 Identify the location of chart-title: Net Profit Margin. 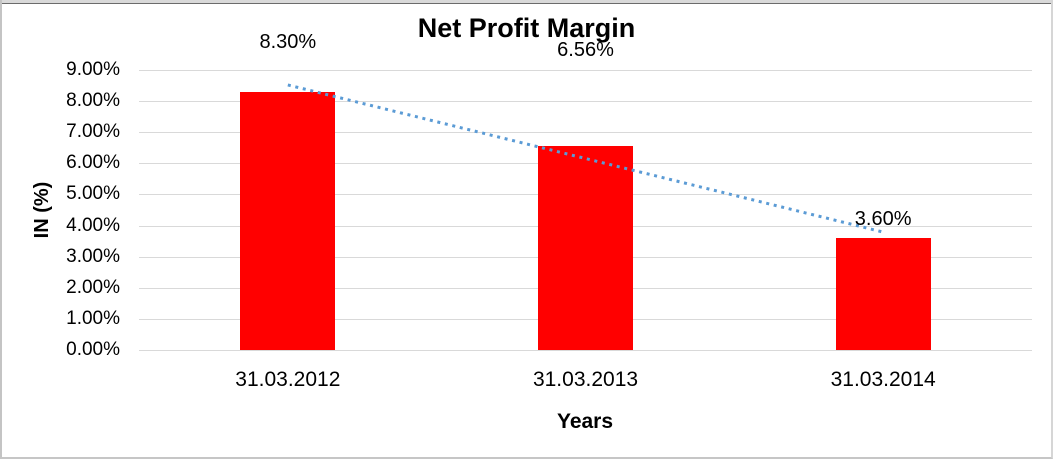
(526, 28).